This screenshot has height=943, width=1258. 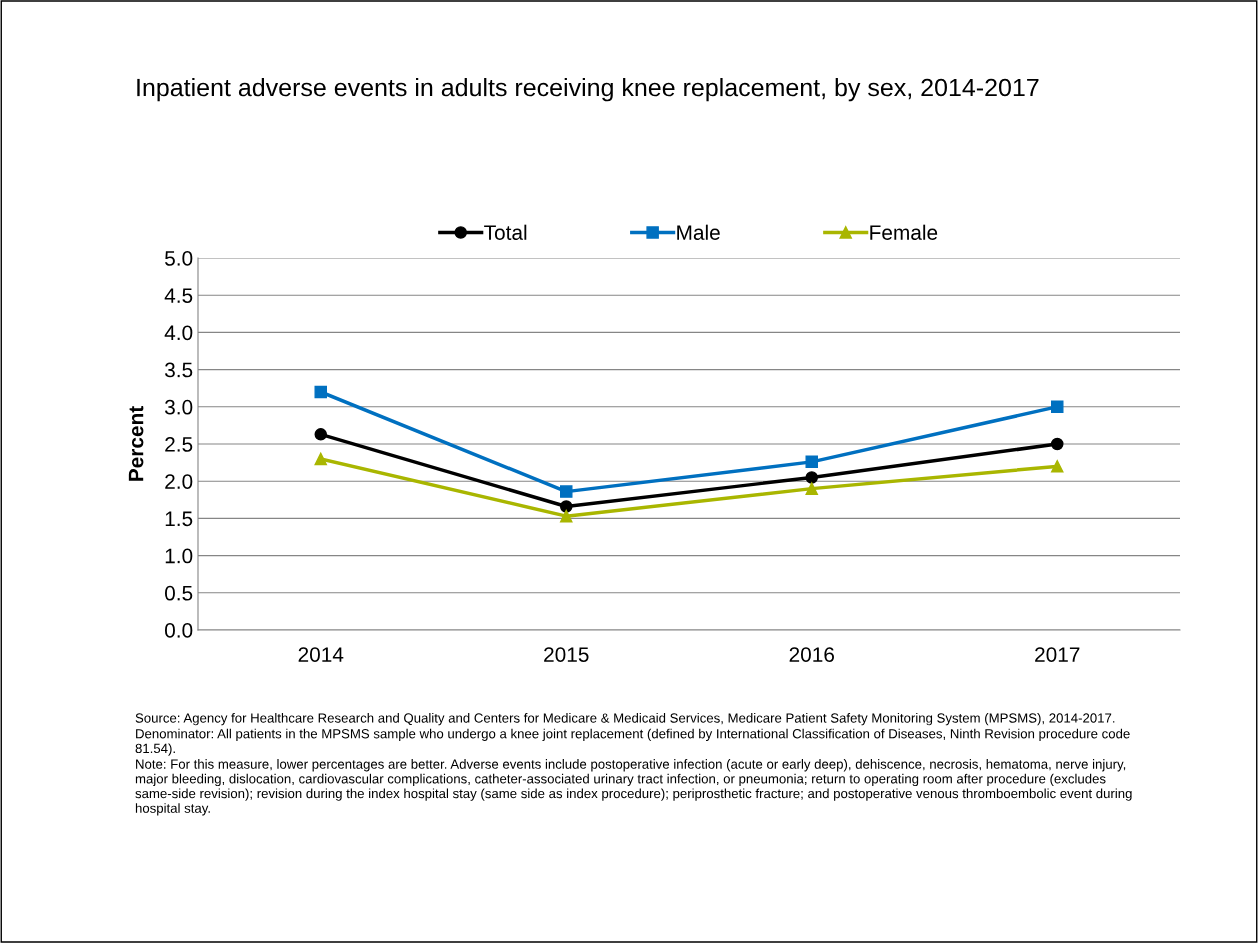 I want to click on y-tick-label: 3.0, so click(x=178, y=407).